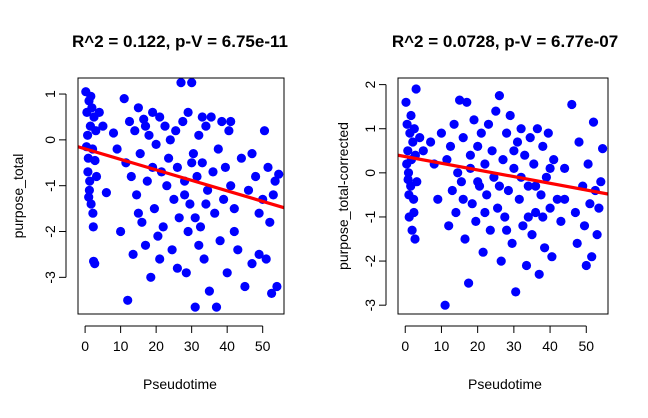 This screenshot has height=418, width=648. Describe the element at coordinates (176, 339) in the screenshot. I see `x-axis: 0 10 20 30 40 50` at that location.